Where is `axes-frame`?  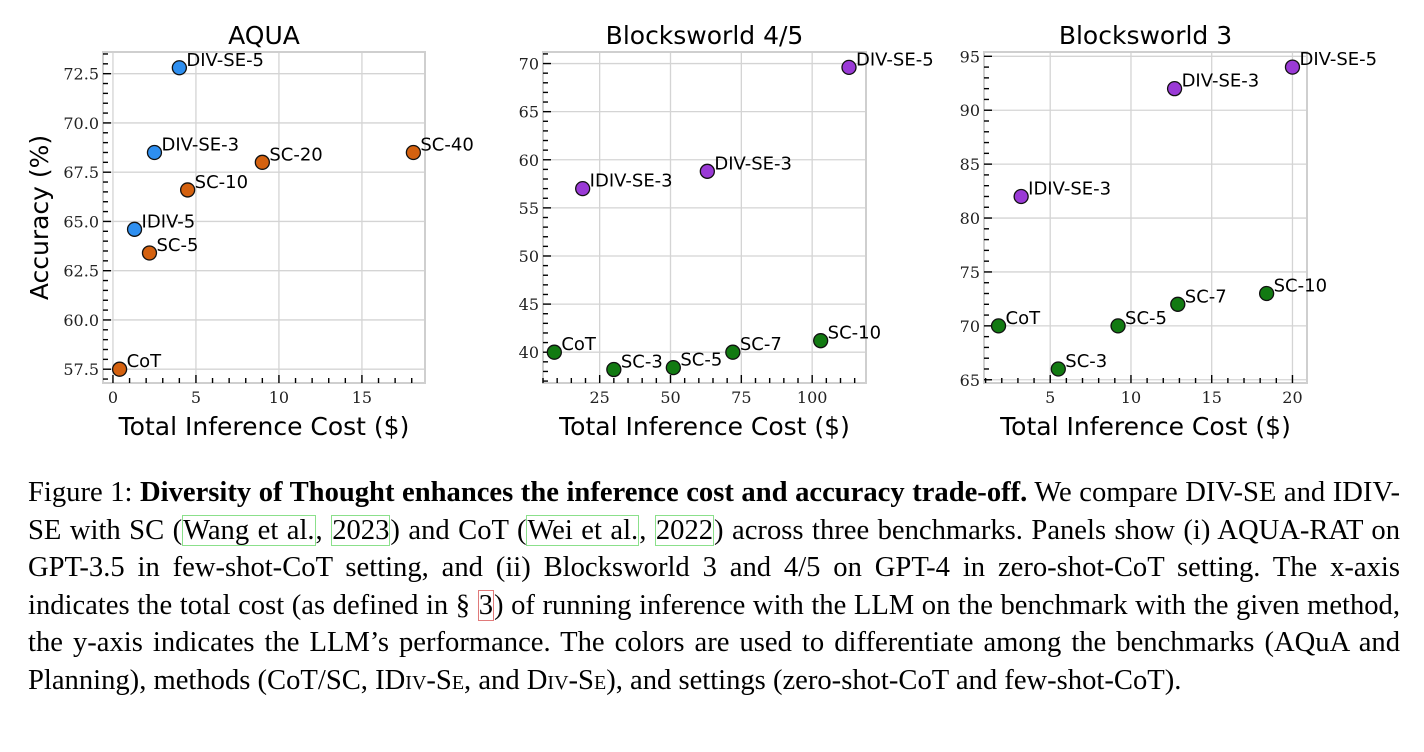 axes-frame is located at coordinates (264, 217).